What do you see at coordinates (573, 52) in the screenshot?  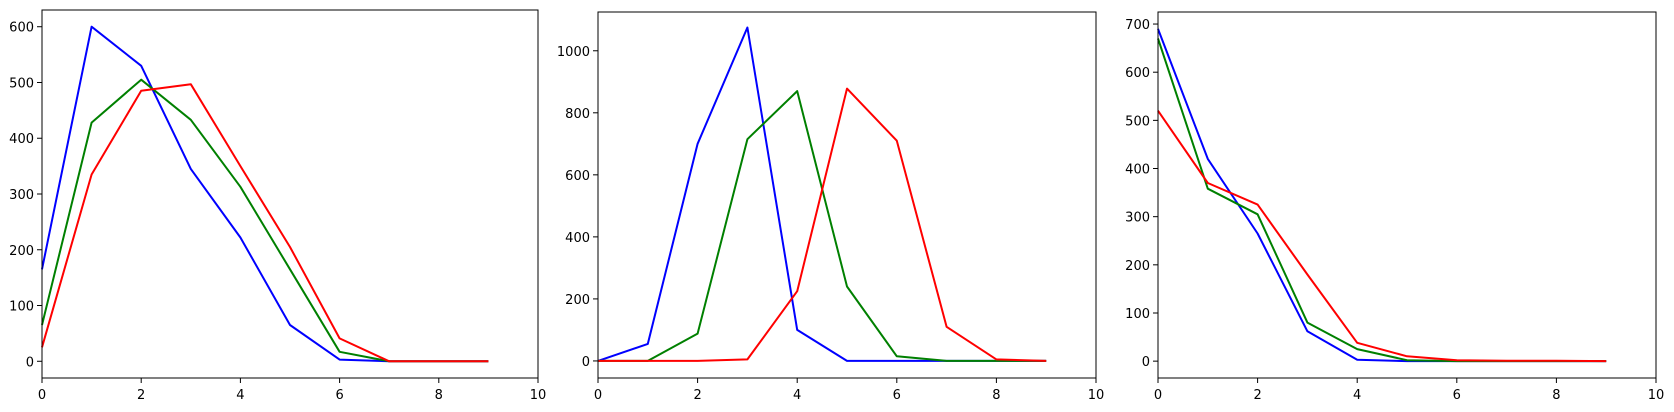 I see `y-tick-label: 1000` at bounding box center [573, 52].